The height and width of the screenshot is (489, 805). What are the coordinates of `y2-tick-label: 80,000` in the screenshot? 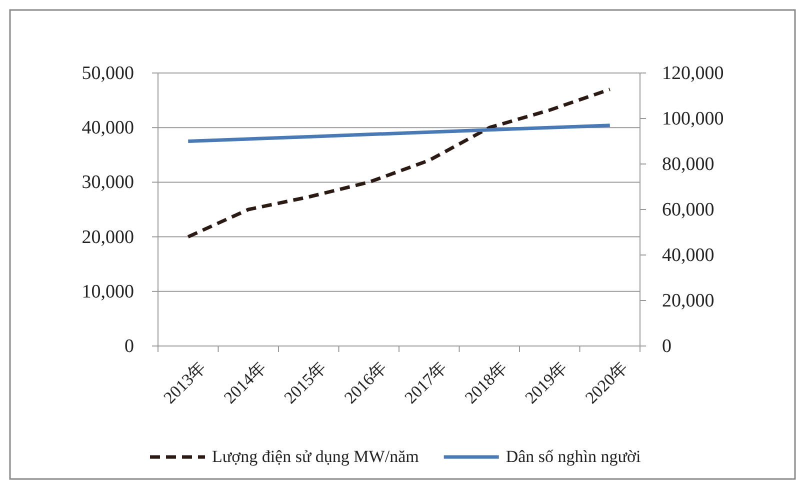 It's located at (688, 164).